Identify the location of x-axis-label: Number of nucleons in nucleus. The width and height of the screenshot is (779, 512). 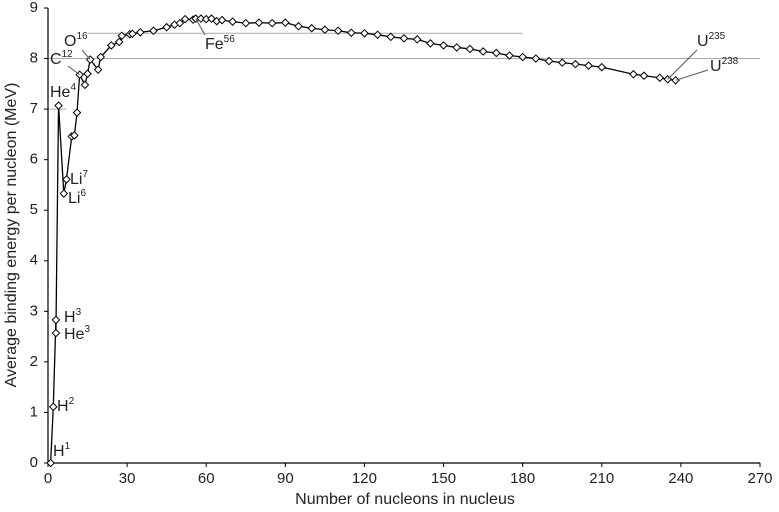
(405, 499).